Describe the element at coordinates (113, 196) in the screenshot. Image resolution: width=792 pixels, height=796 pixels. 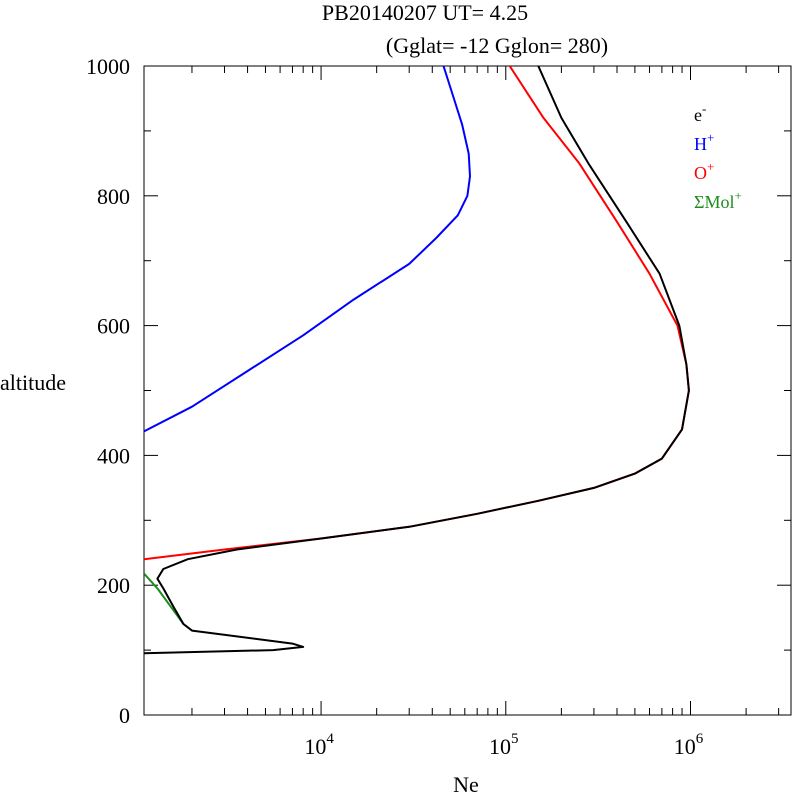
I see `y-tick-label: 800` at that location.